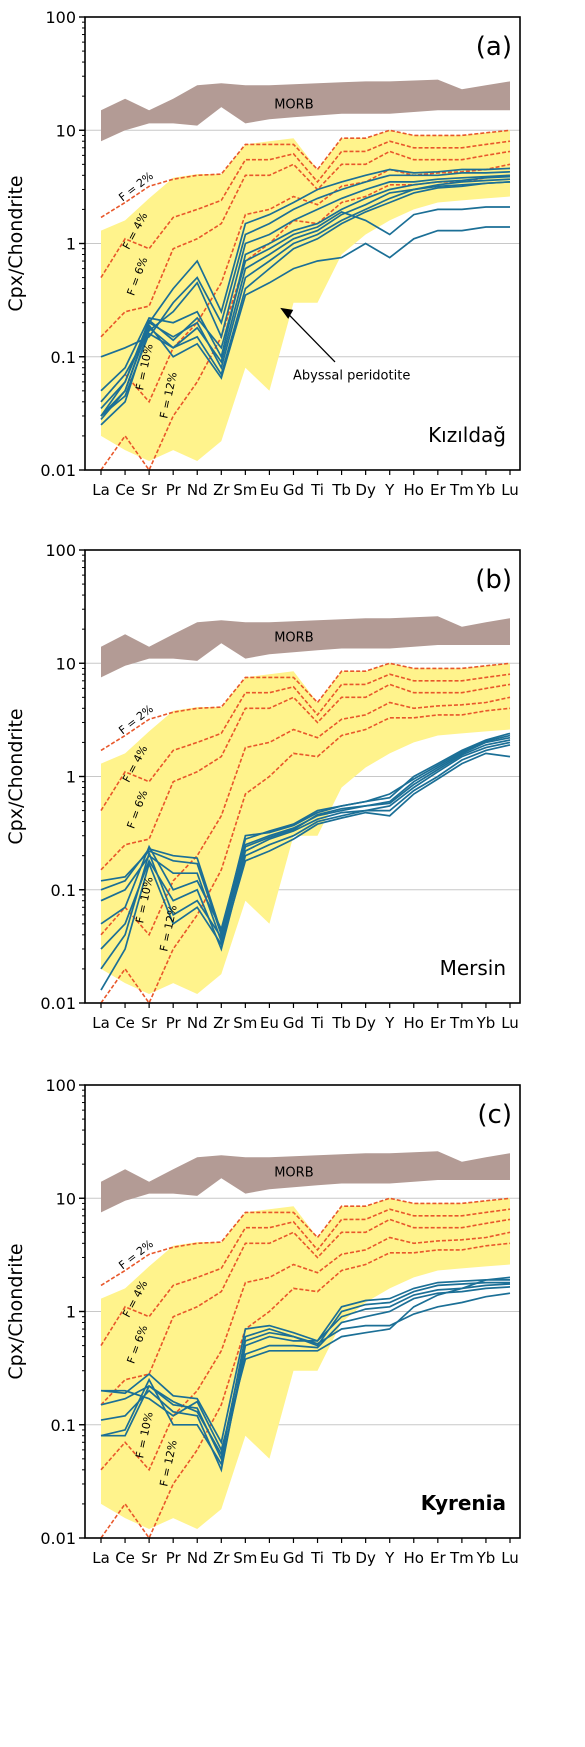  Describe the element at coordinates (149, 1558) in the screenshot. I see `x-tick-label: Sr` at that location.